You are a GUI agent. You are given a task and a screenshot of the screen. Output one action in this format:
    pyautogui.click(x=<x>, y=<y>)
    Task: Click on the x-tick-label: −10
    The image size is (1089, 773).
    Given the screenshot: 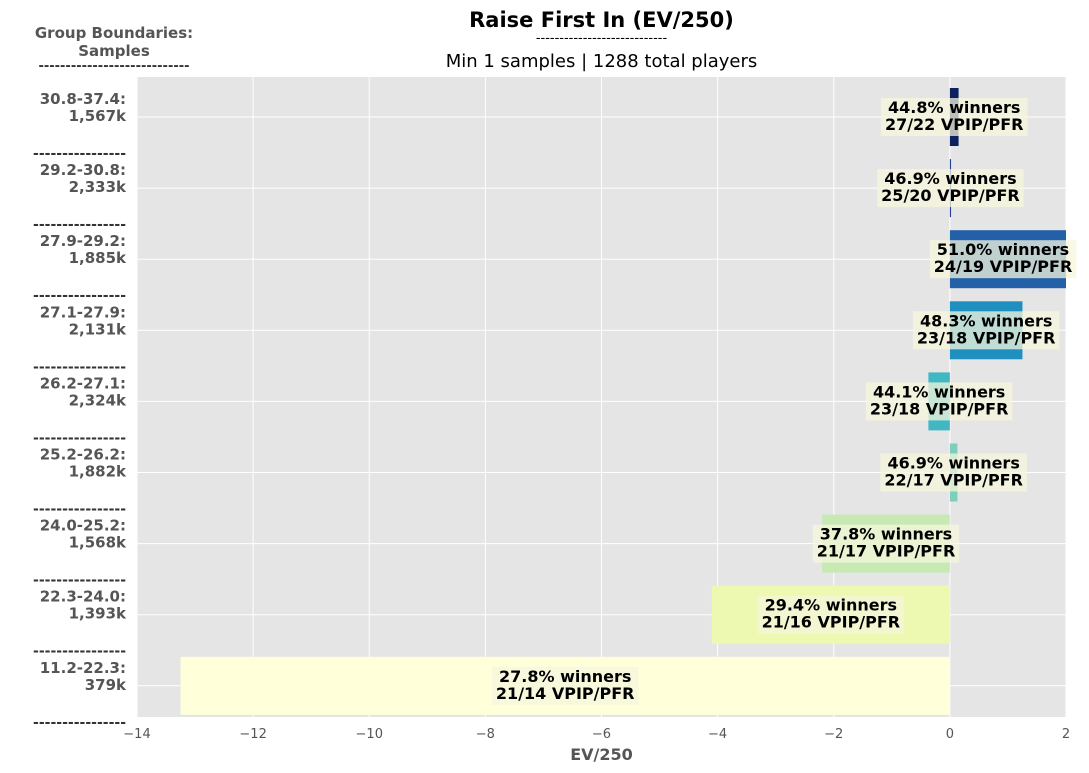 What is the action you would take?
    pyautogui.click(x=369, y=734)
    